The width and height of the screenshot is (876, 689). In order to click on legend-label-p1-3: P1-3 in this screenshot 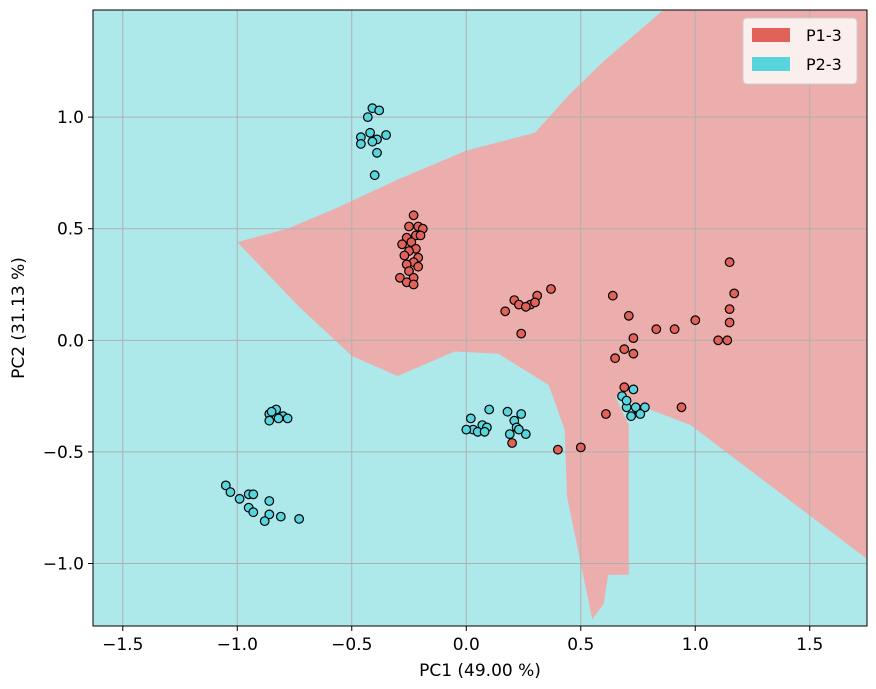, I will do `click(824, 35)`.